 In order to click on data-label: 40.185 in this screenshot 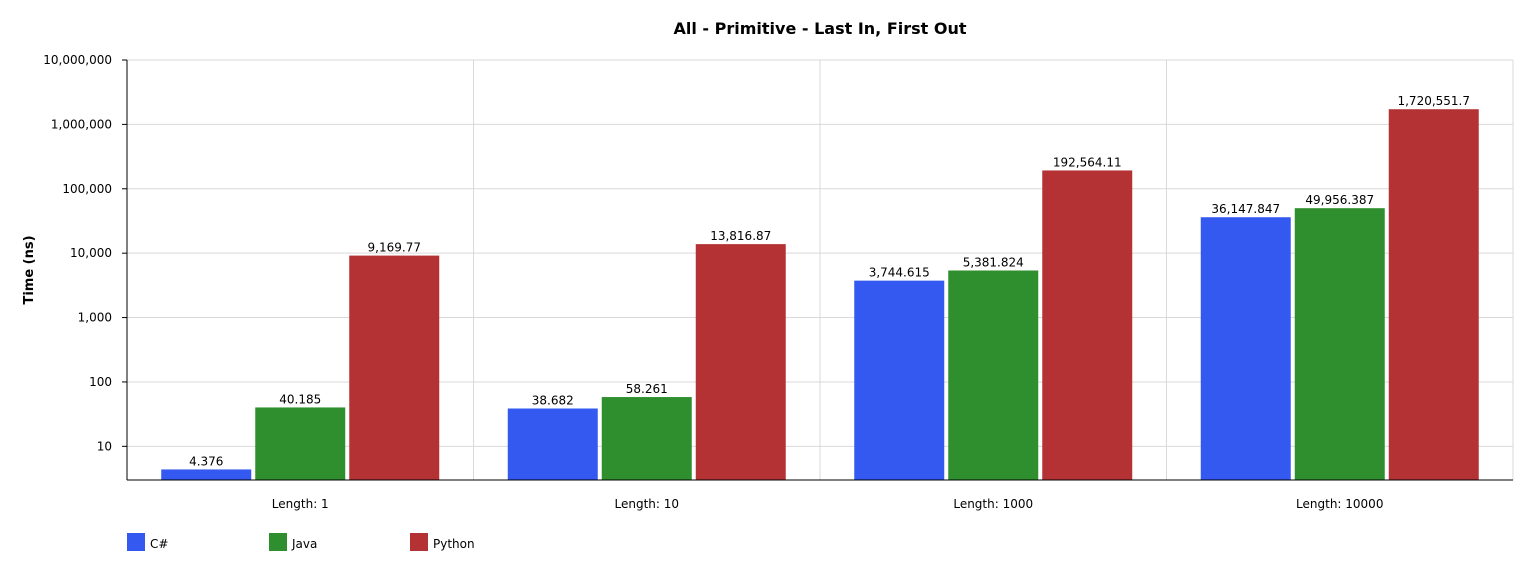, I will do `click(300, 399)`.